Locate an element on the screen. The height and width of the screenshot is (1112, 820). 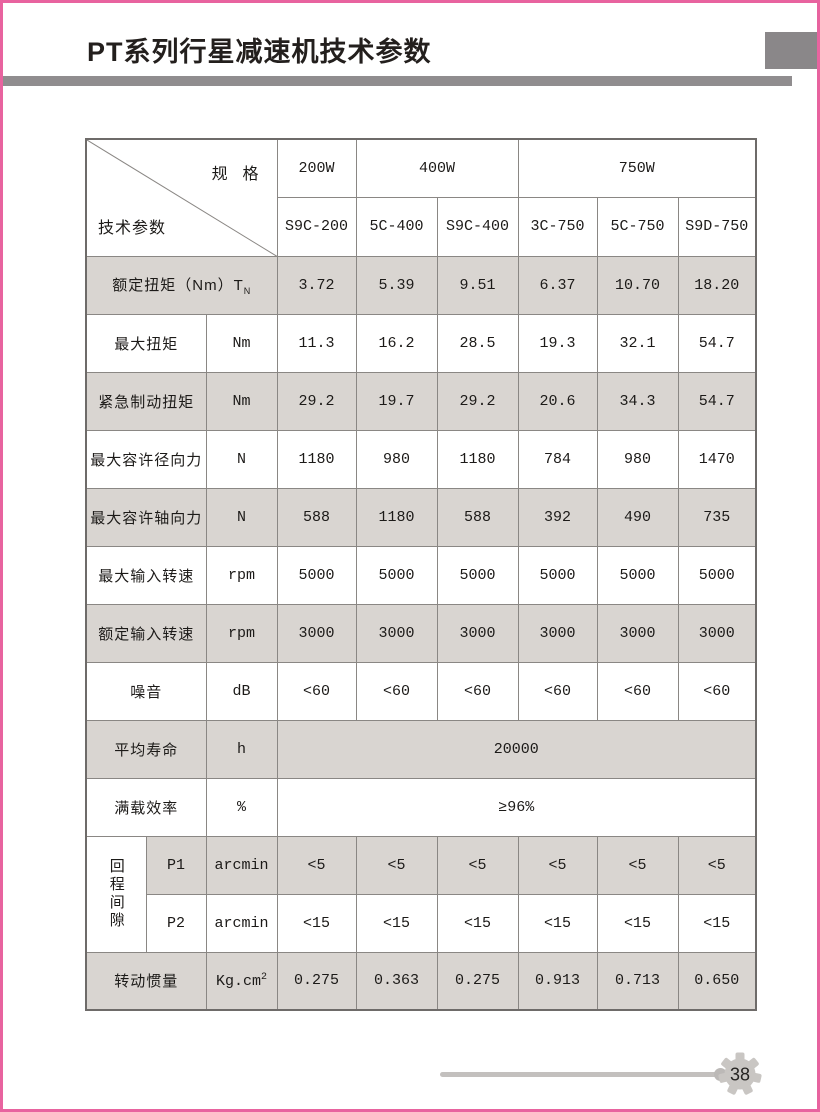
row-label: 转动惯量 is located at coordinates (146, 981).